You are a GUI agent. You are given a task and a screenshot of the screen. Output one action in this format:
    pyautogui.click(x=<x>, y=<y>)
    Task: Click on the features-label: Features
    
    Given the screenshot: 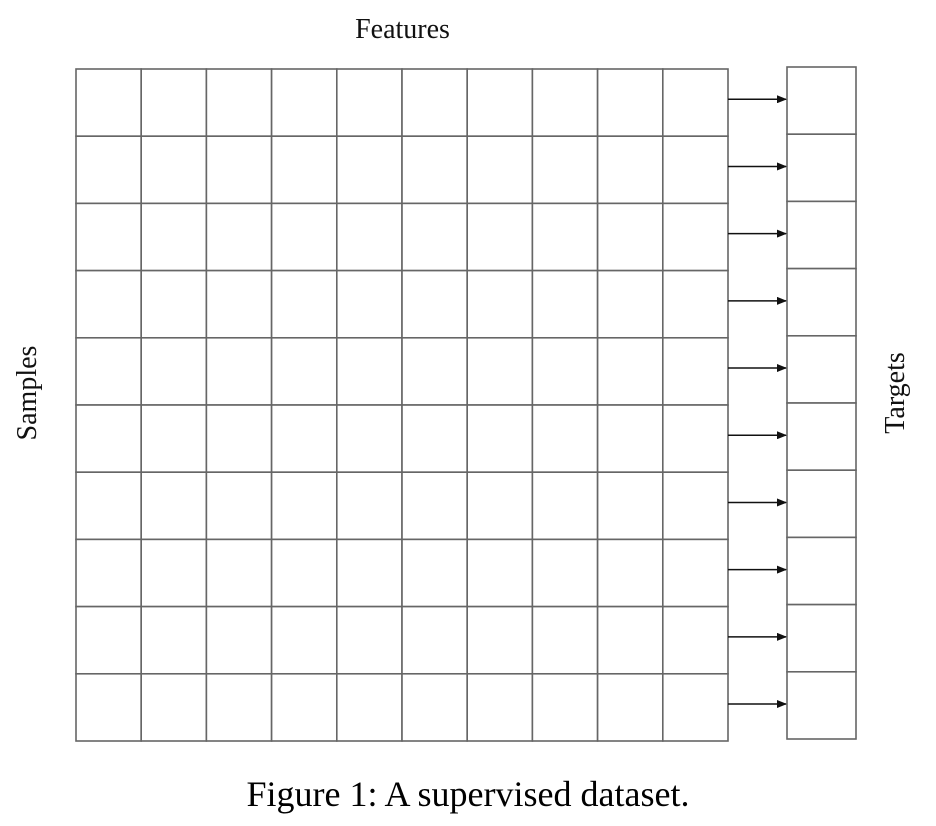 What is the action you would take?
    pyautogui.click(x=402, y=29)
    